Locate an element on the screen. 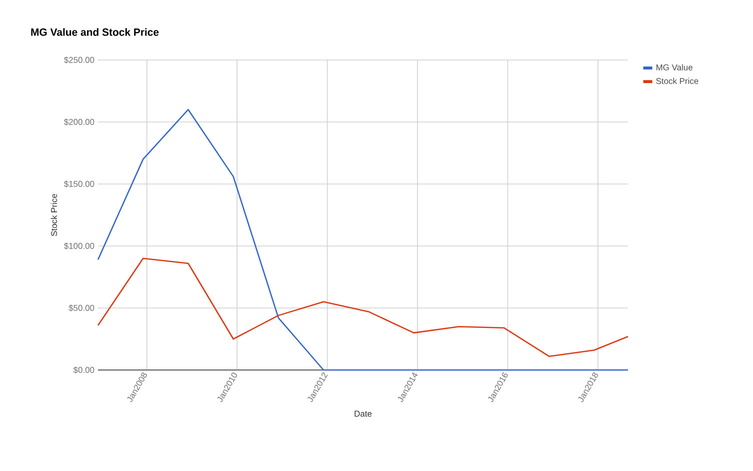 The width and height of the screenshot is (753, 471). legend-label: MG Value is located at coordinates (674, 67).